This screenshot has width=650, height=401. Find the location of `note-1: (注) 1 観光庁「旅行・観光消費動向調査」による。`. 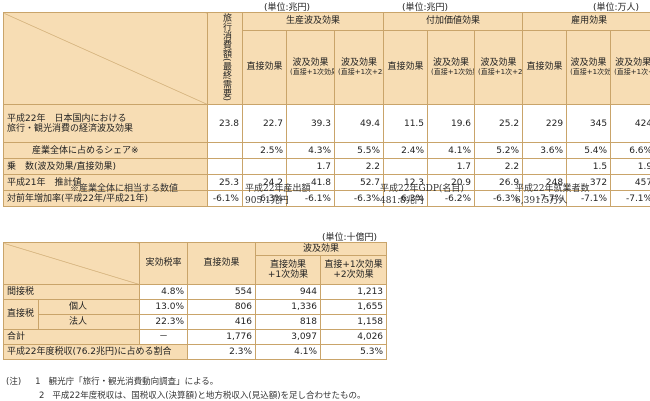

note-1: (注) 1 観光庁「旅行・観光消費動向調査」による。 is located at coordinates (112, 382).